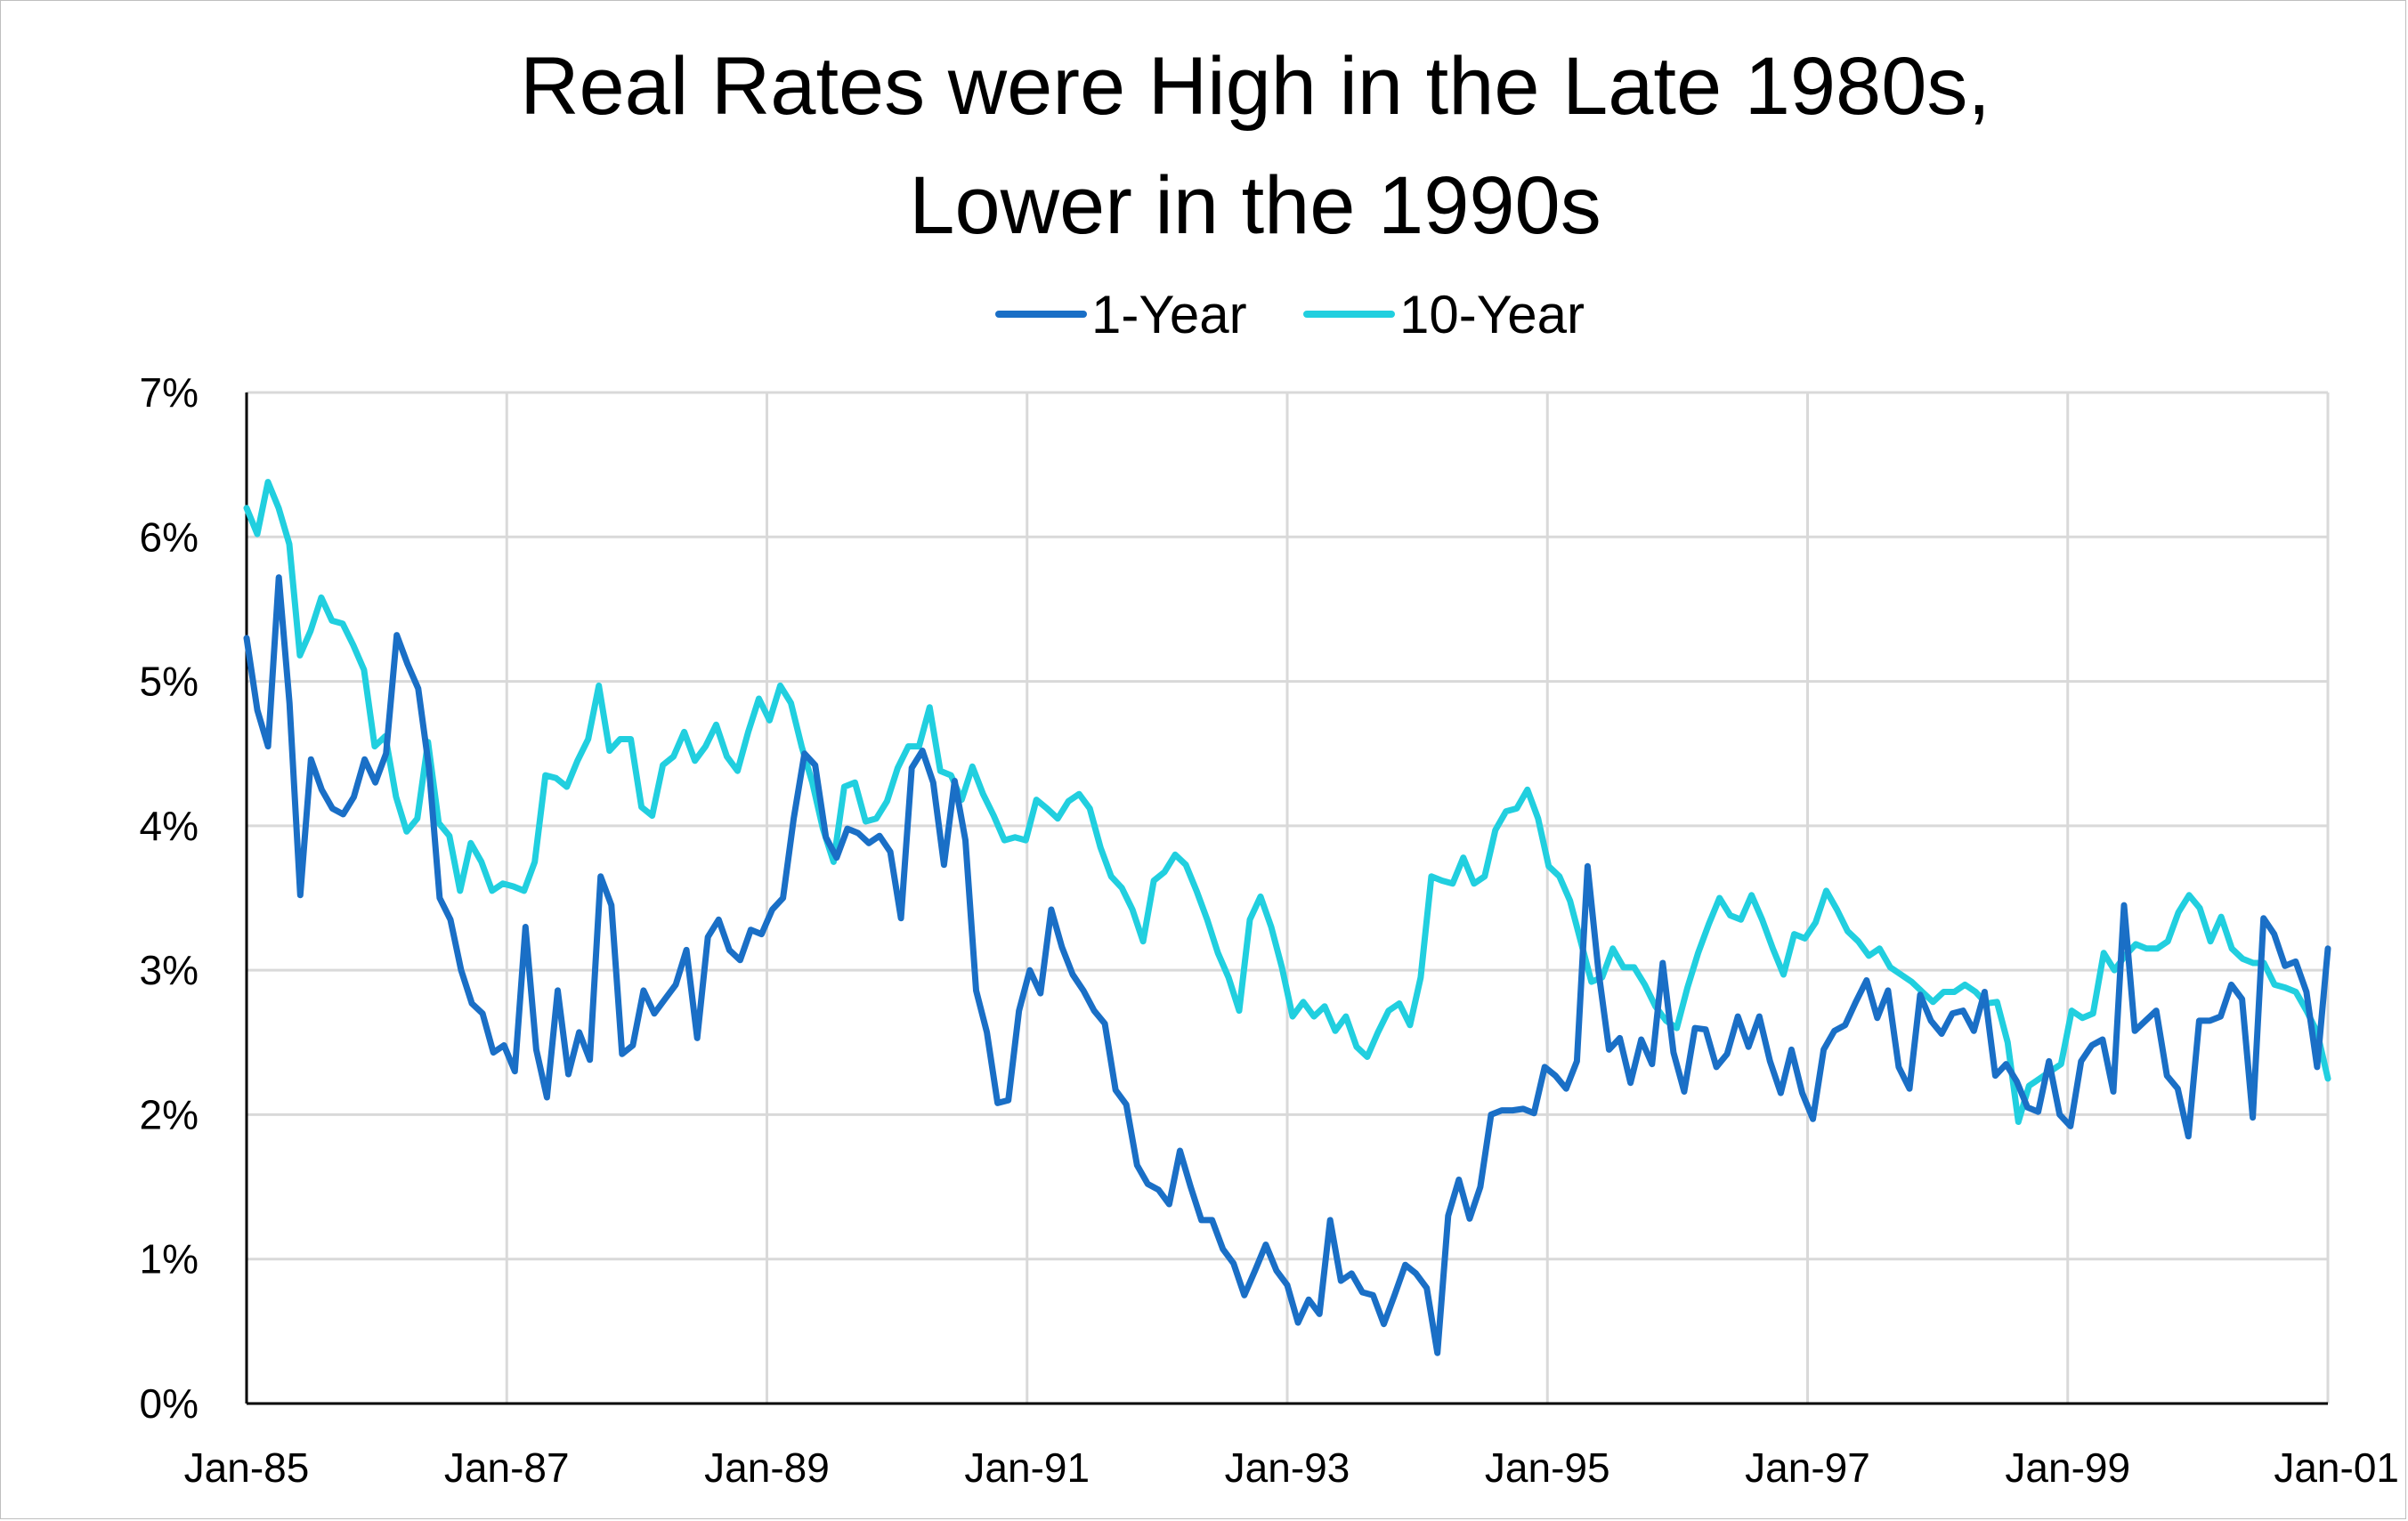  Describe the element at coordinates (1027, 1468) in the screenshot. I see `x-tick-label: Jan-91` at that location.